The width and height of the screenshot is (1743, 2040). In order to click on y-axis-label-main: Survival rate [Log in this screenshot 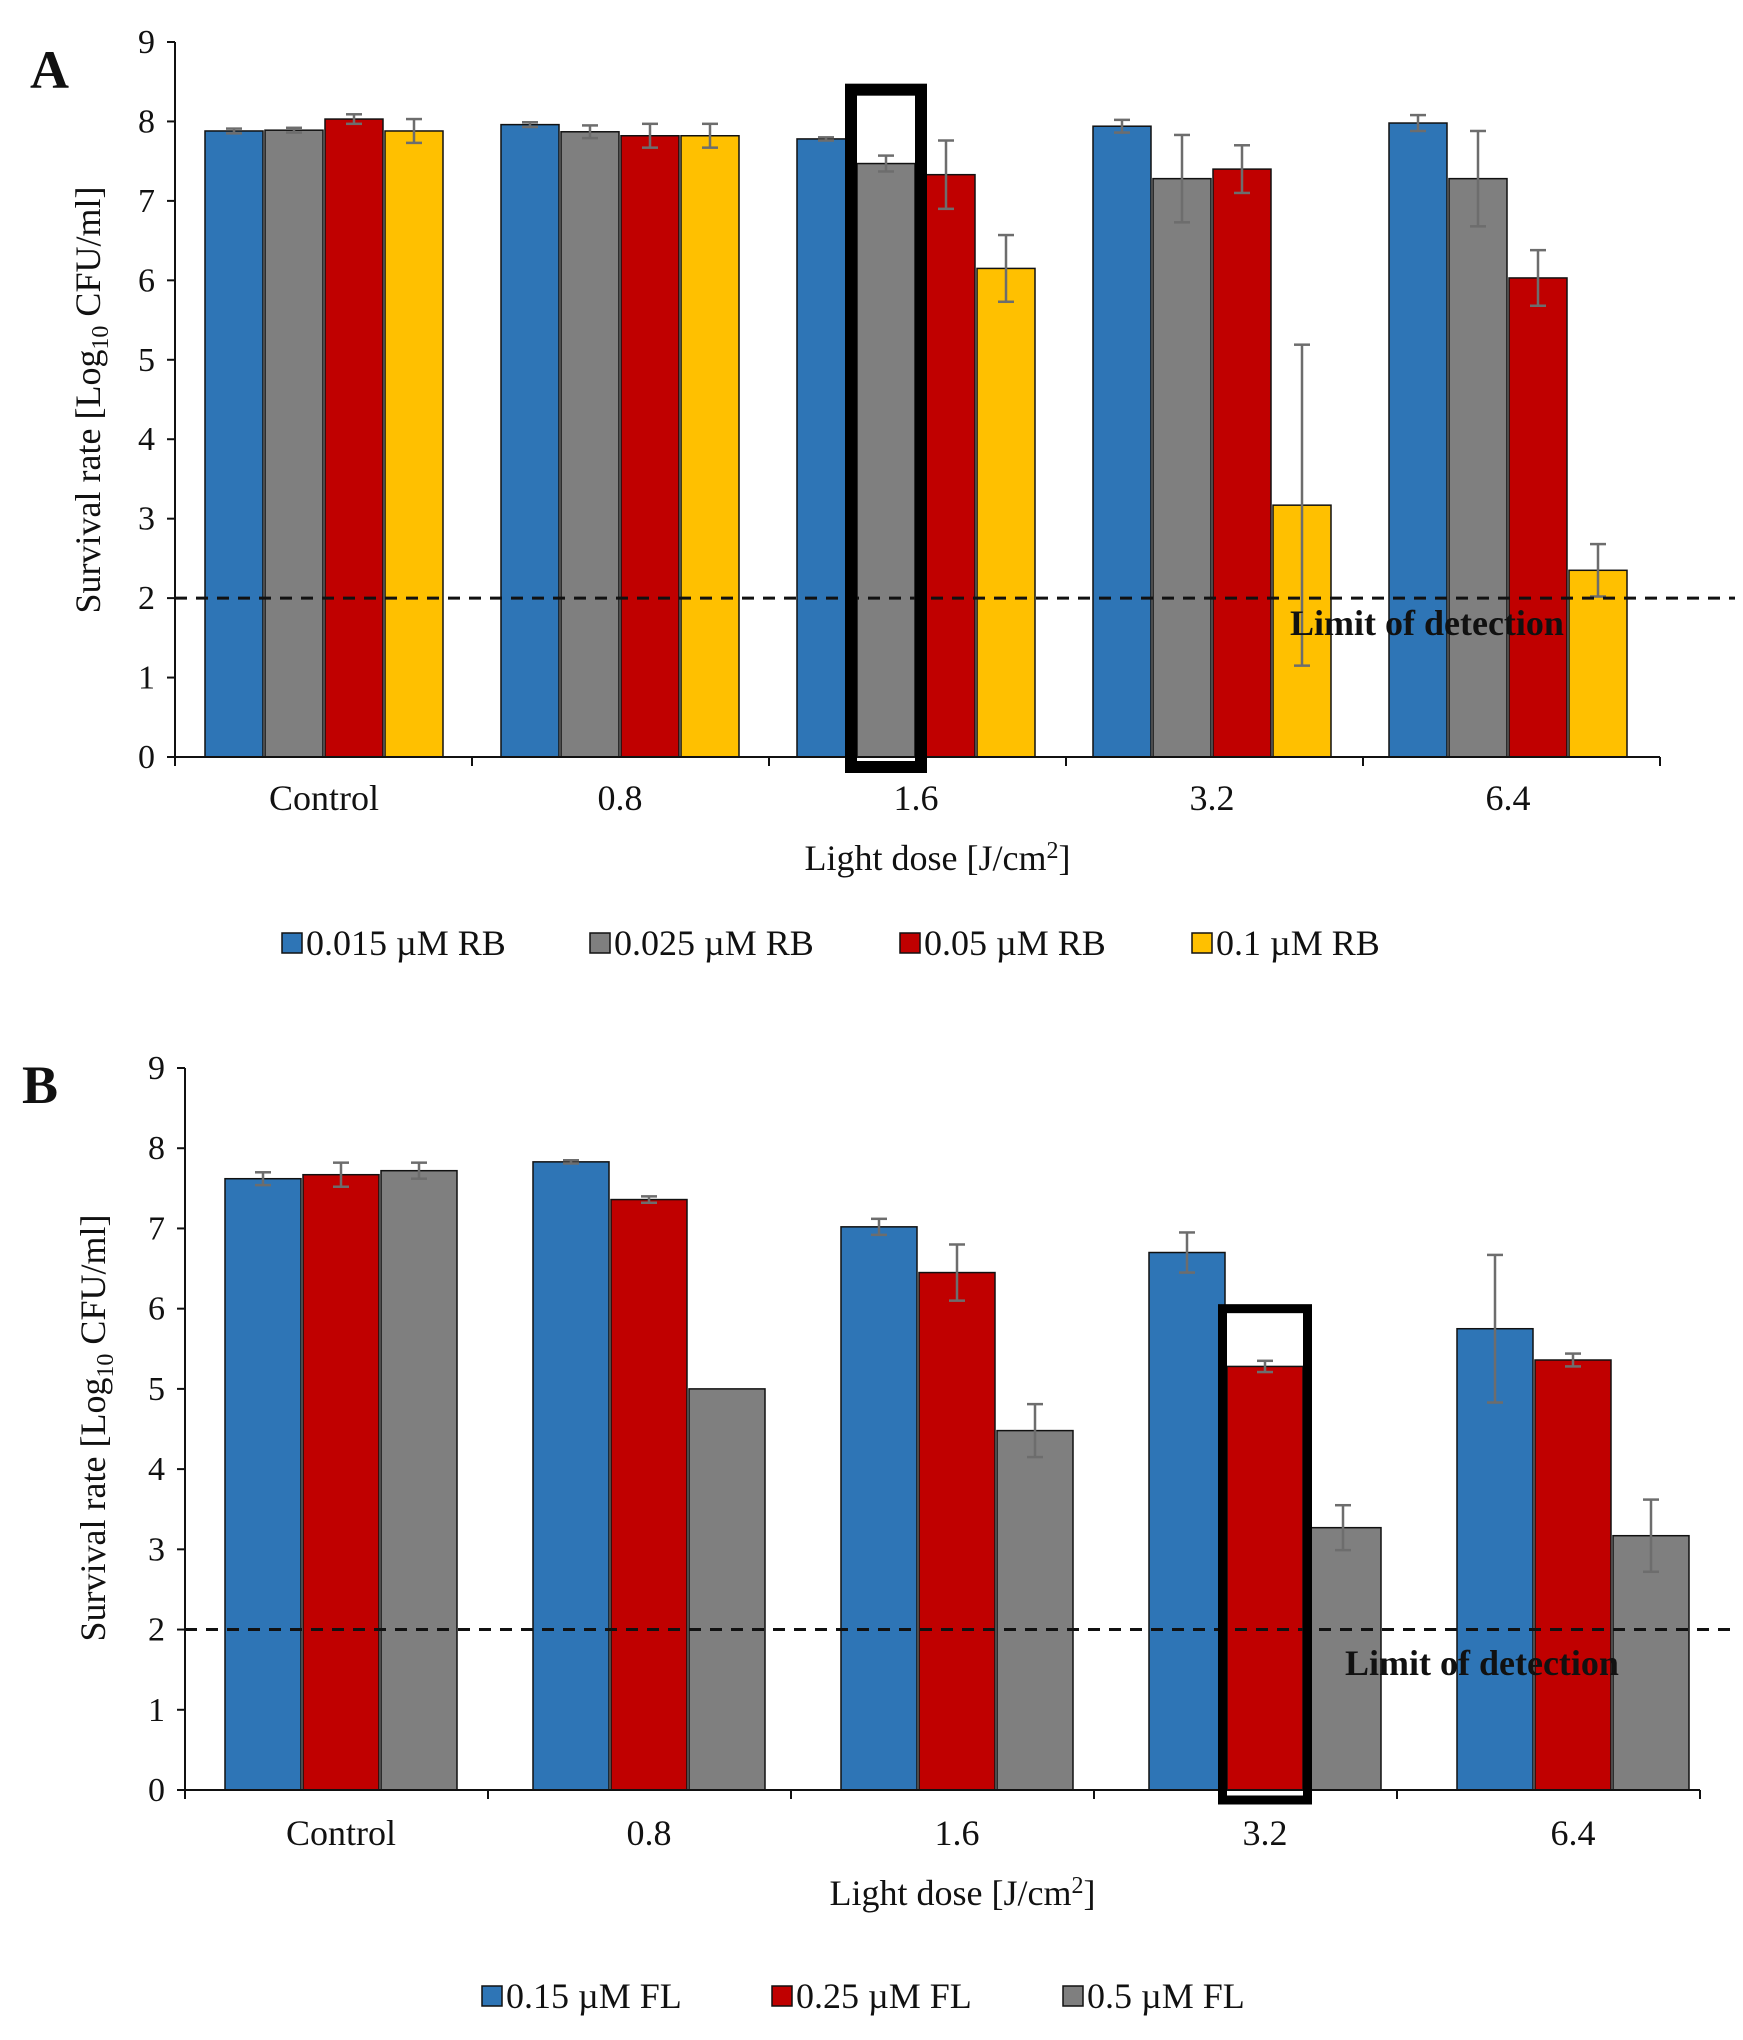, I will do `click(93, 1510)`.